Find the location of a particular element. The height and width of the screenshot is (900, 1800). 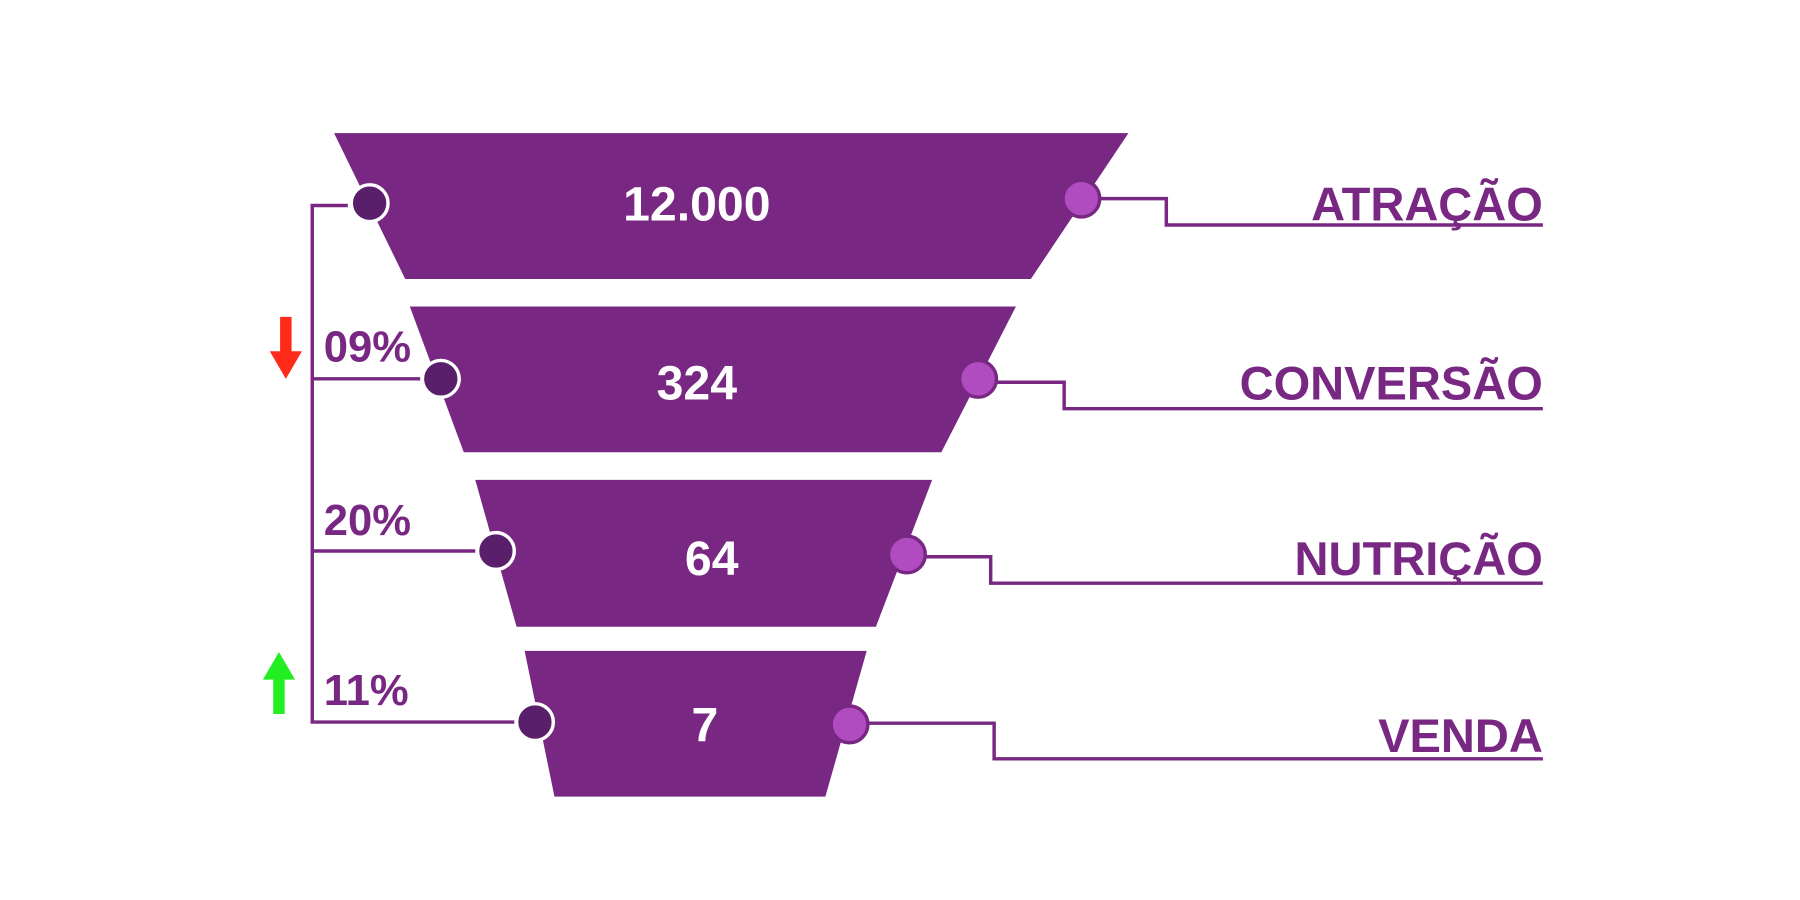

stage-value: 7 is located at coordinates (704, 726).